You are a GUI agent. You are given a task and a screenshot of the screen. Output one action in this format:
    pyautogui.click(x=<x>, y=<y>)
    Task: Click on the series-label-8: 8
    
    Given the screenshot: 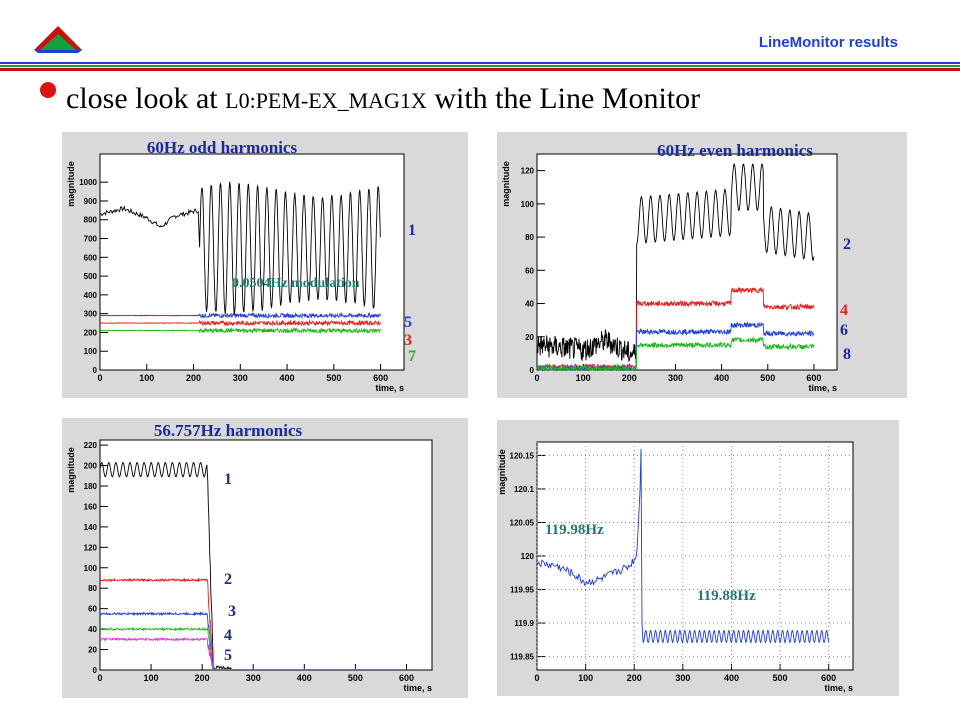 What is the action you would take?
    pyautogui.click(x=847, y=354)
    